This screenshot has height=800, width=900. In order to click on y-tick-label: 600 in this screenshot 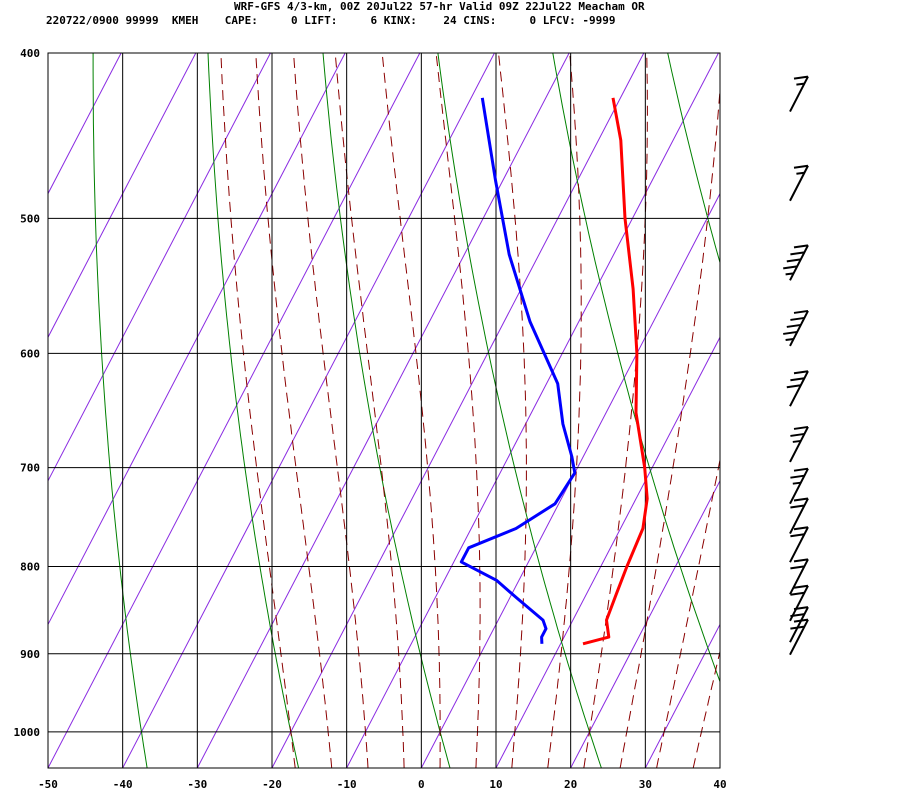, I will do `click(30, 353)`.